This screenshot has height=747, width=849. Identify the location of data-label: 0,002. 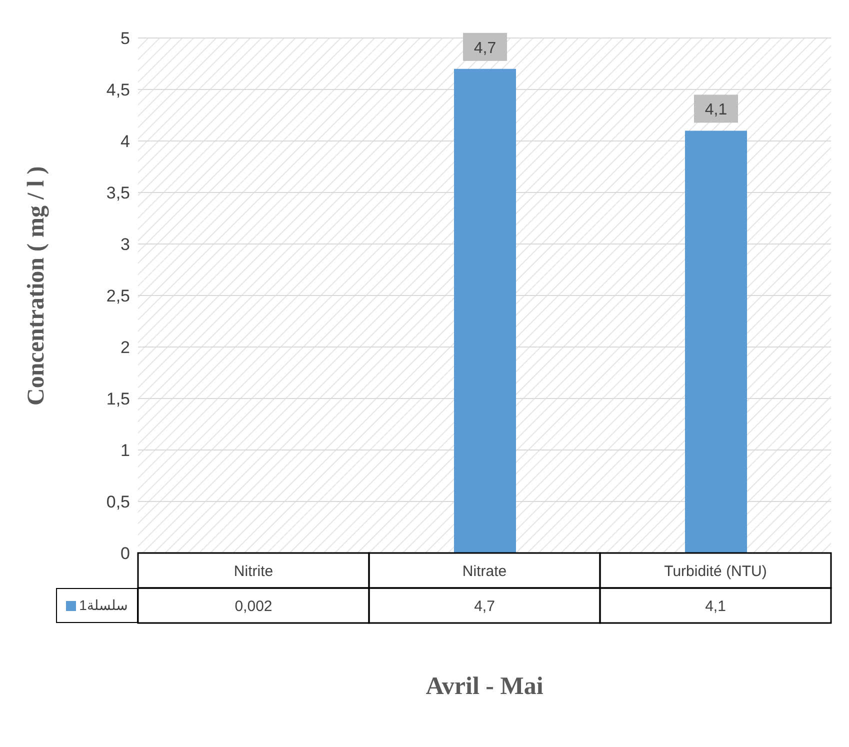
(253, 606).